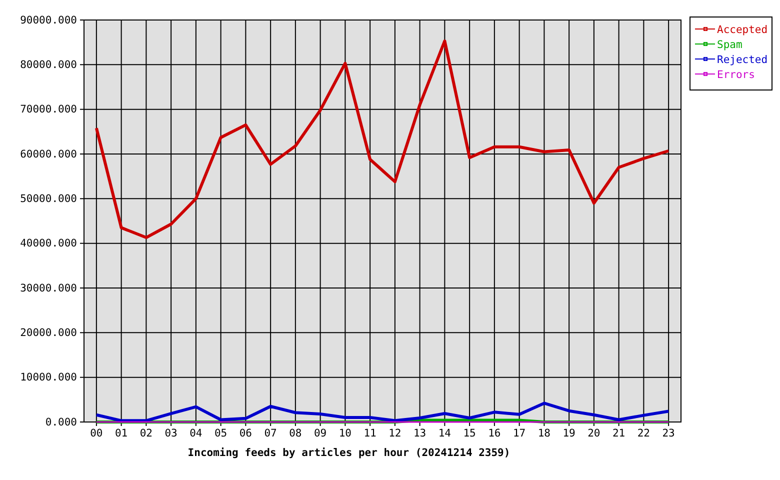  What do you see at coordinates (729, 45) in the screenshot?
I see `legend-label: Spam` at bounding box center [729, 45].